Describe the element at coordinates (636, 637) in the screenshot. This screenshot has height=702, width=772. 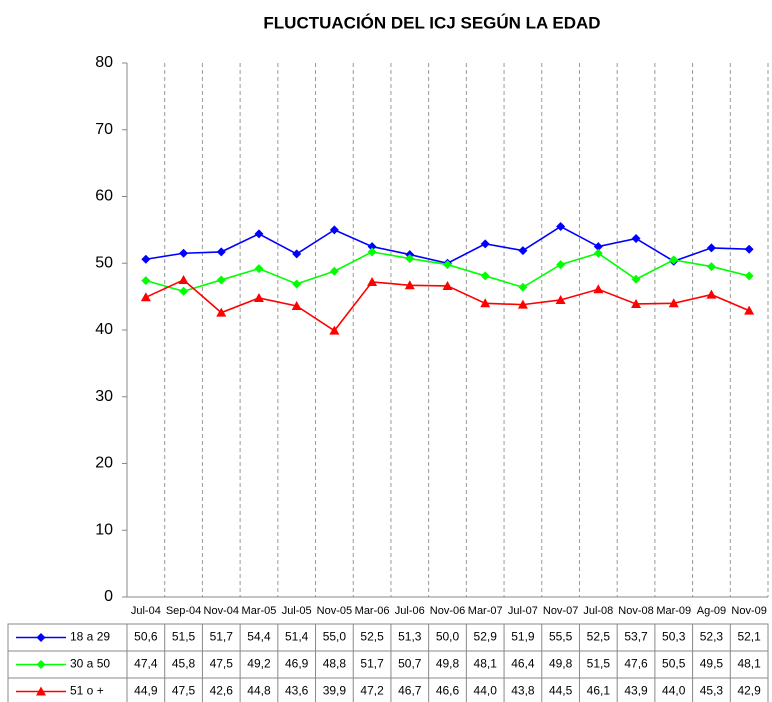
I see `table-cell: 53,7` at that location.